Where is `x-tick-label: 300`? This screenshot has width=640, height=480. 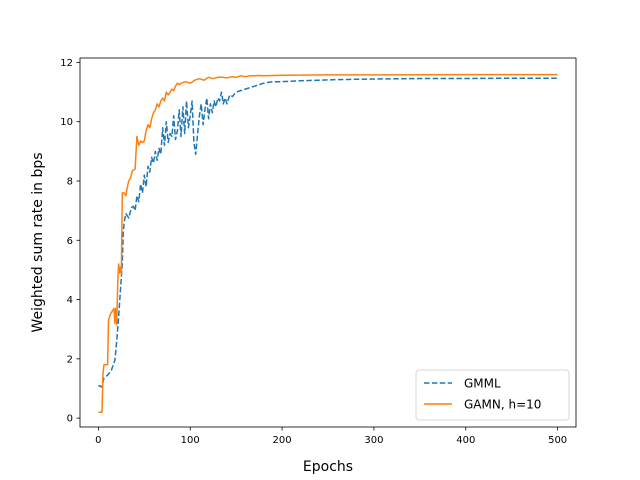 x-tick-label: 300 is located at coordinates (373, 440).